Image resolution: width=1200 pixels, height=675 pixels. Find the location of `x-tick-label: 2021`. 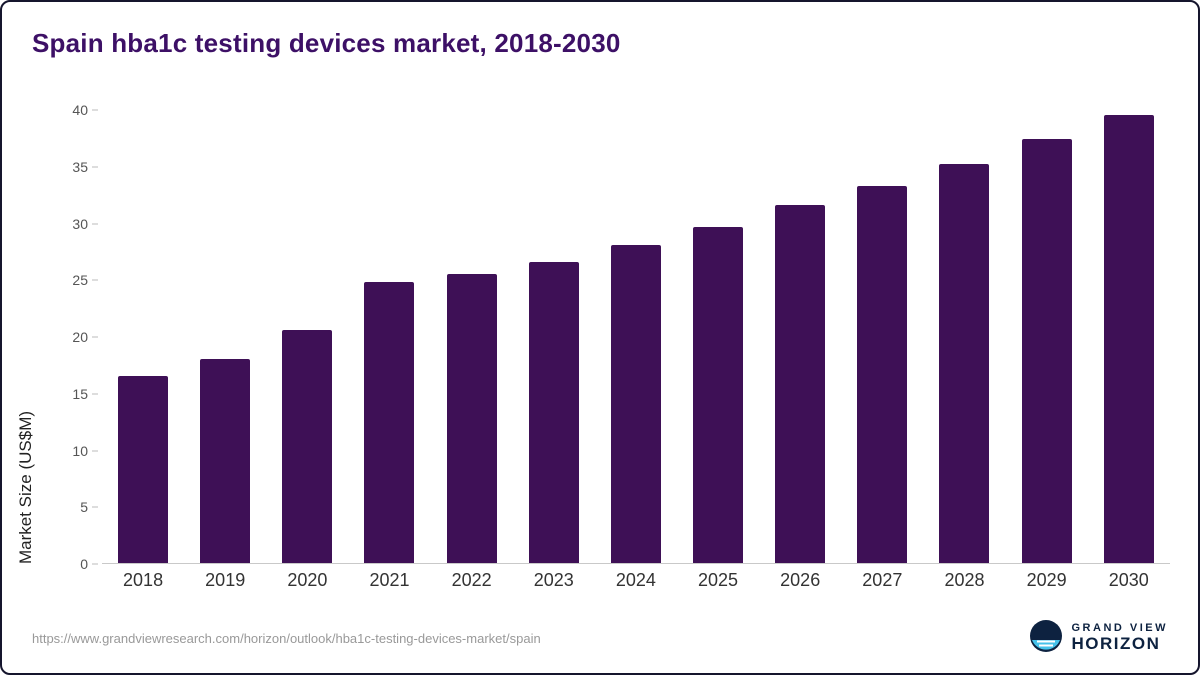

x-tick-label: 2021 is located at coordinates (389, 580).